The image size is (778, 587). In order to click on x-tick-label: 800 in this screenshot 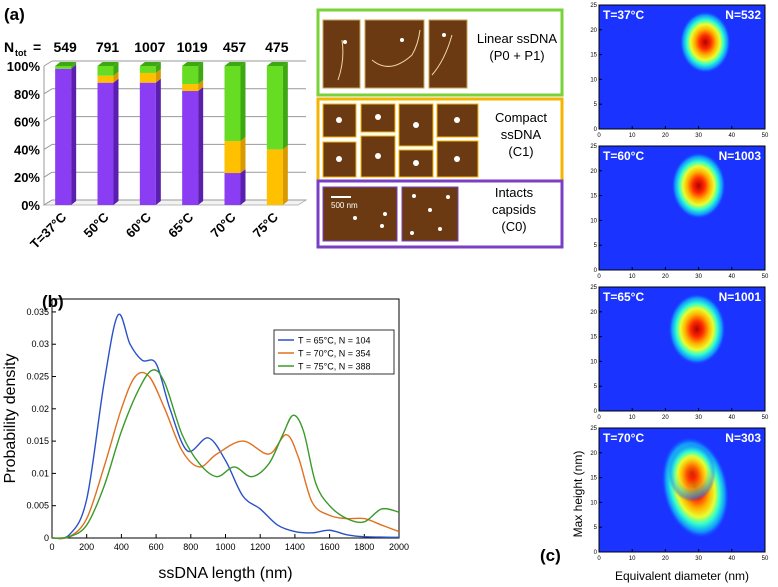, I will do `click(190, 547)`.